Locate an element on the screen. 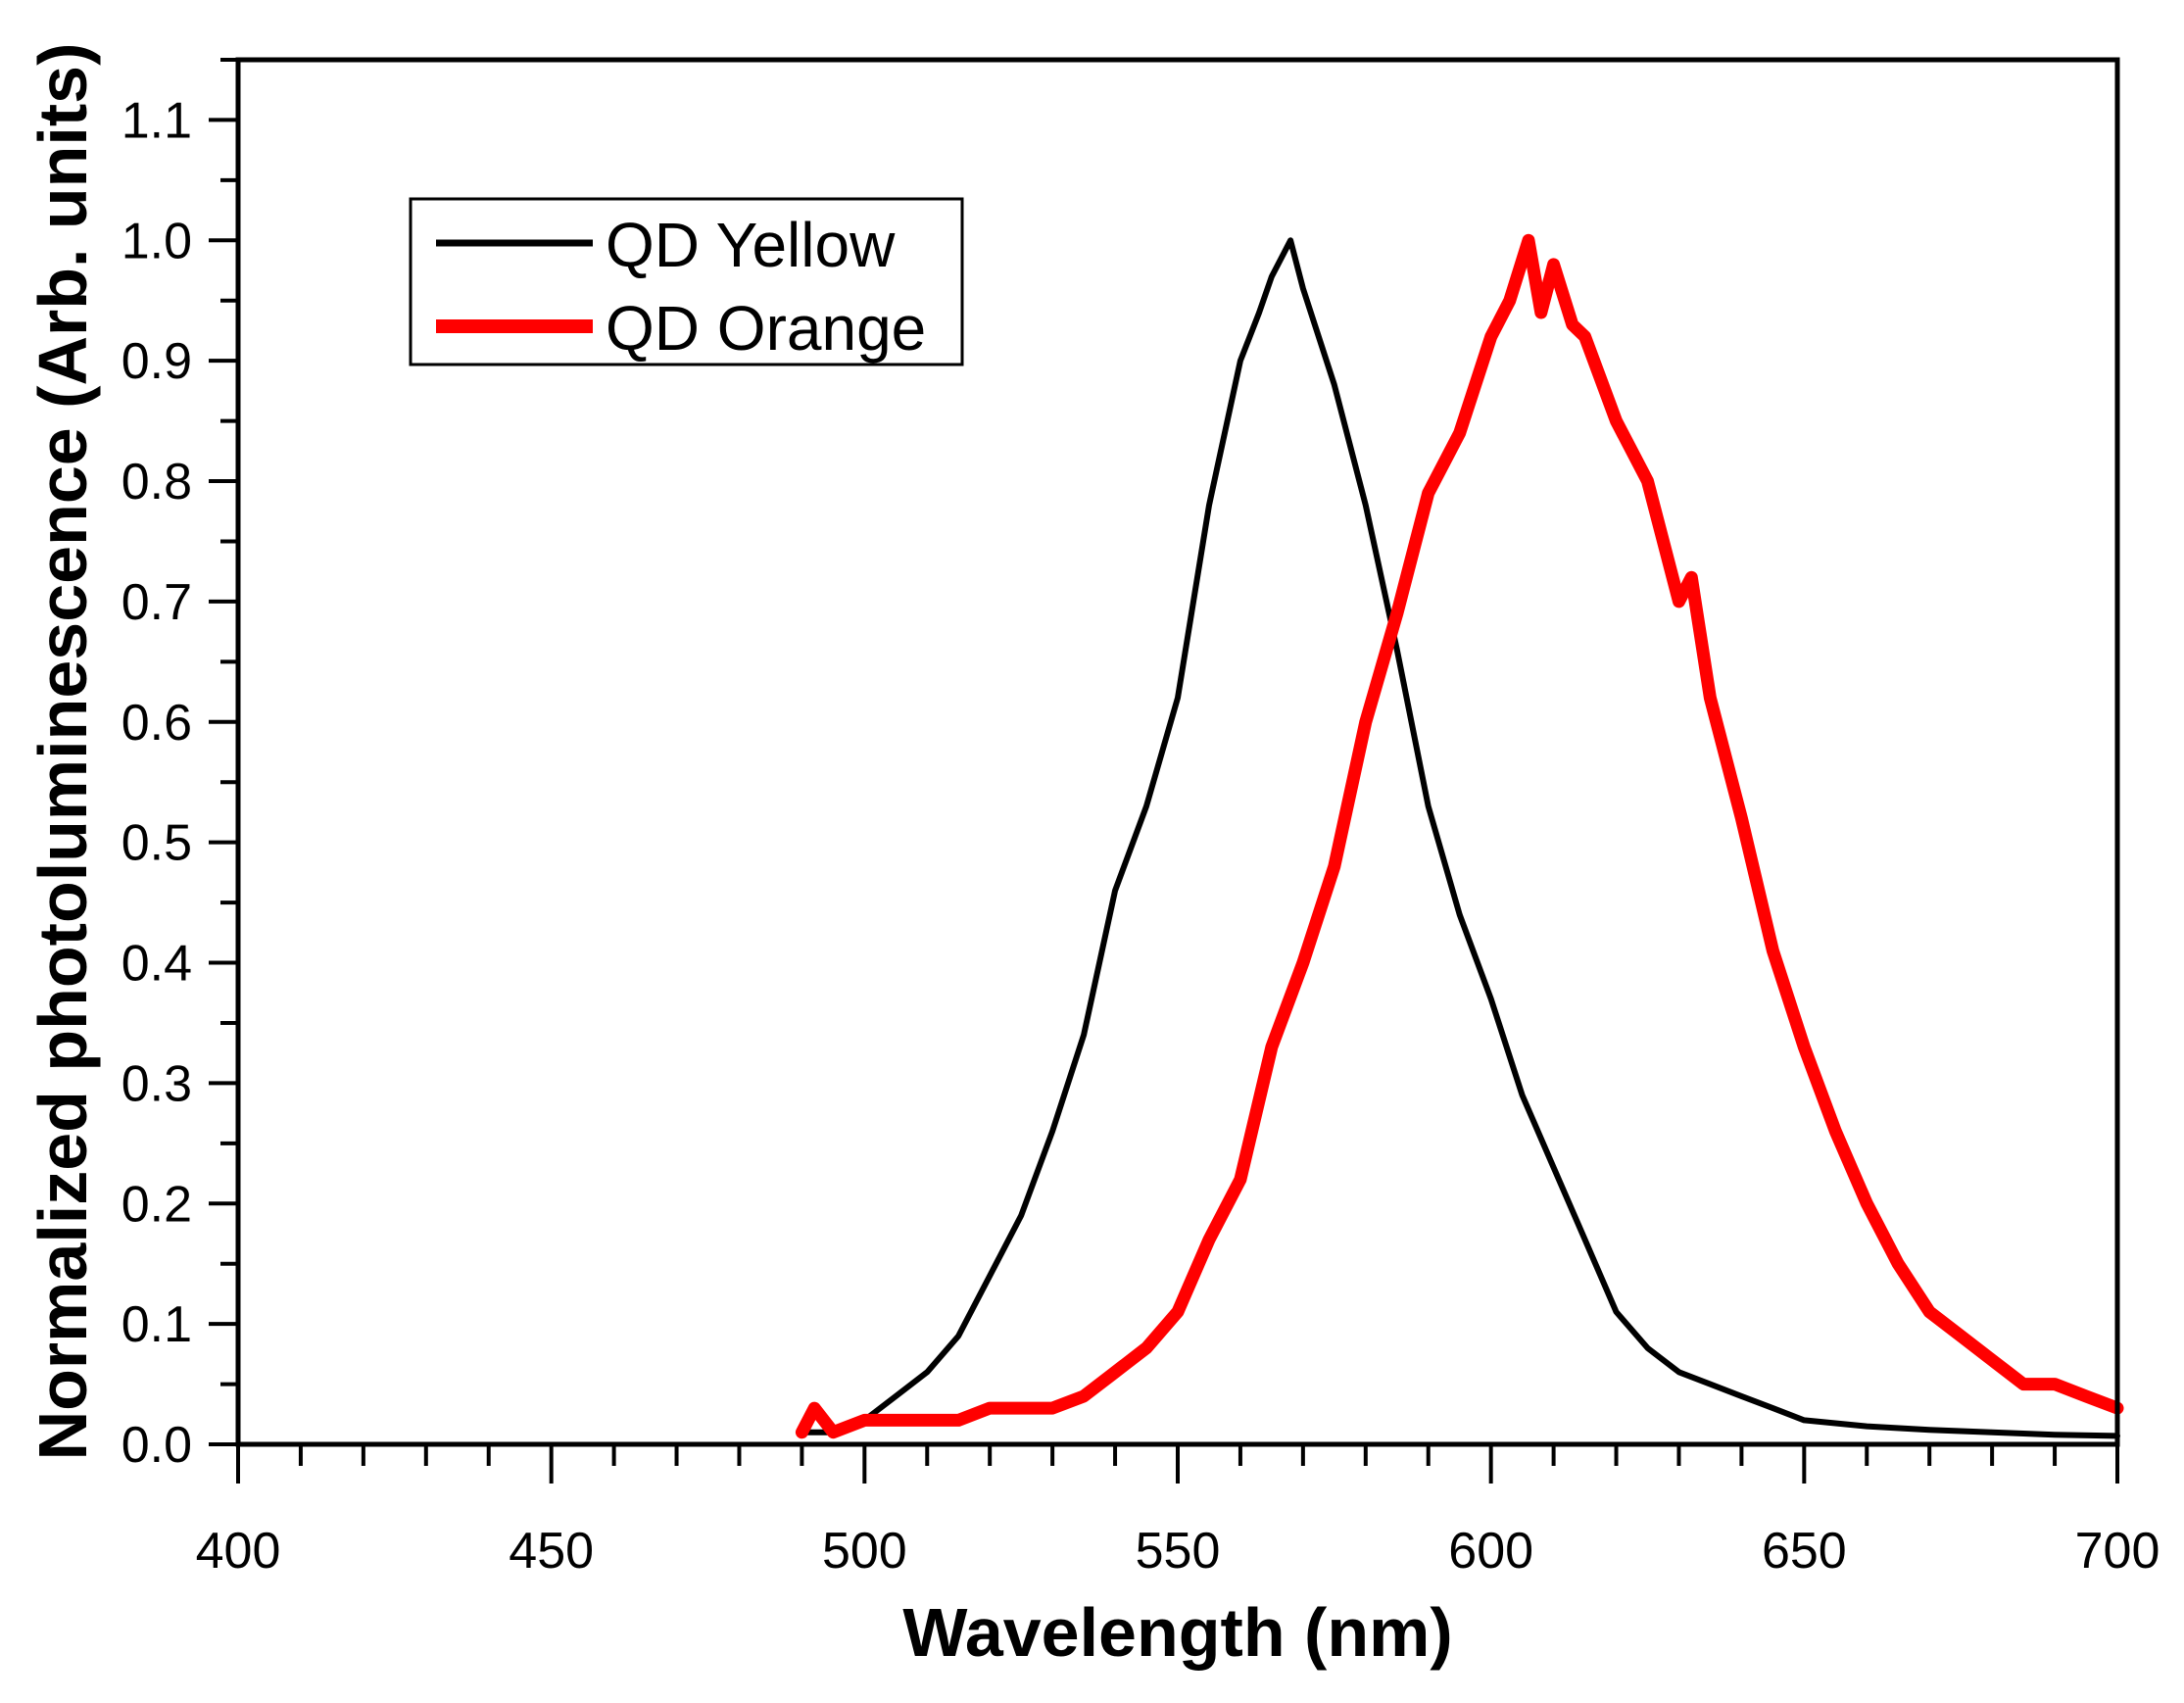  legend-label-orange: QD Orange is located at coordinates (766, 328).